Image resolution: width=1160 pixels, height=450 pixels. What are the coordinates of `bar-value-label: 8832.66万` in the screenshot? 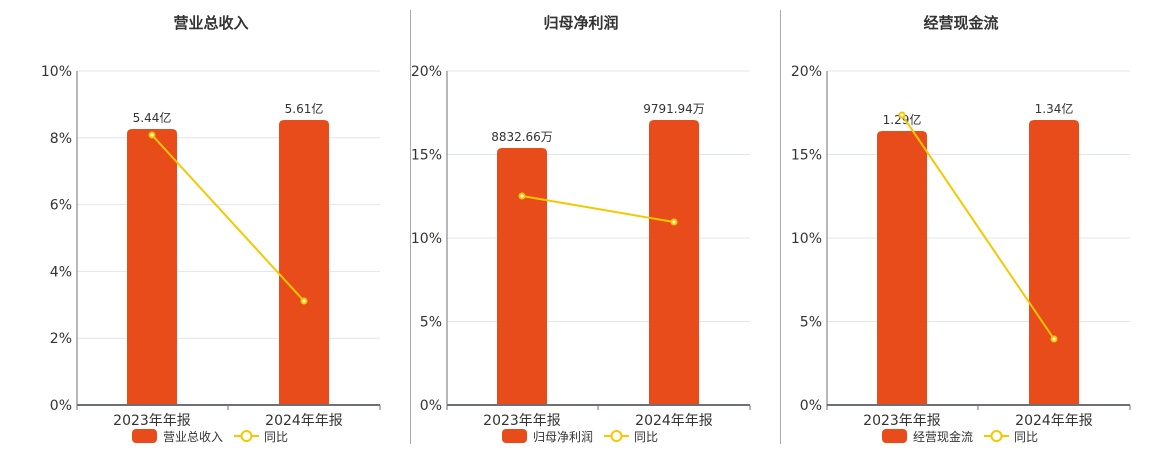 It's located at (522, 137).